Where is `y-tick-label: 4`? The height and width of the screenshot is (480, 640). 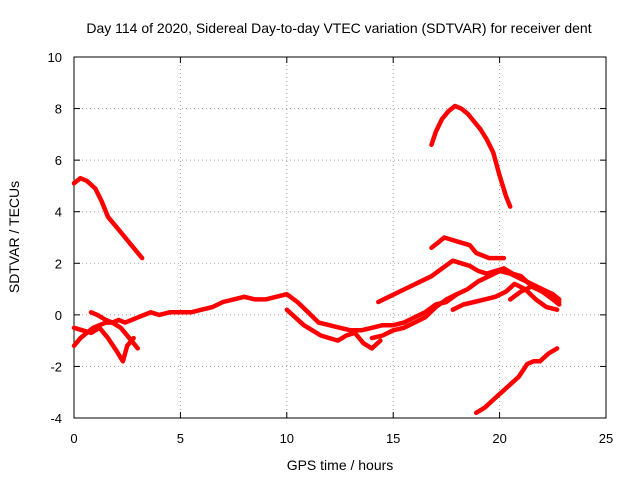 y-tick-label: 4 is located at coordinates (58, 212).